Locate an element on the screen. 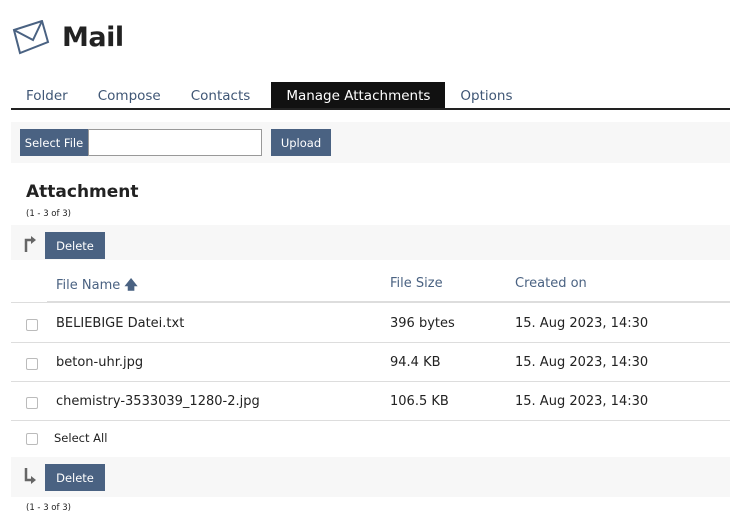  file-name: BELIEBIGE Datei.txt is located at coordinates (120, 323).